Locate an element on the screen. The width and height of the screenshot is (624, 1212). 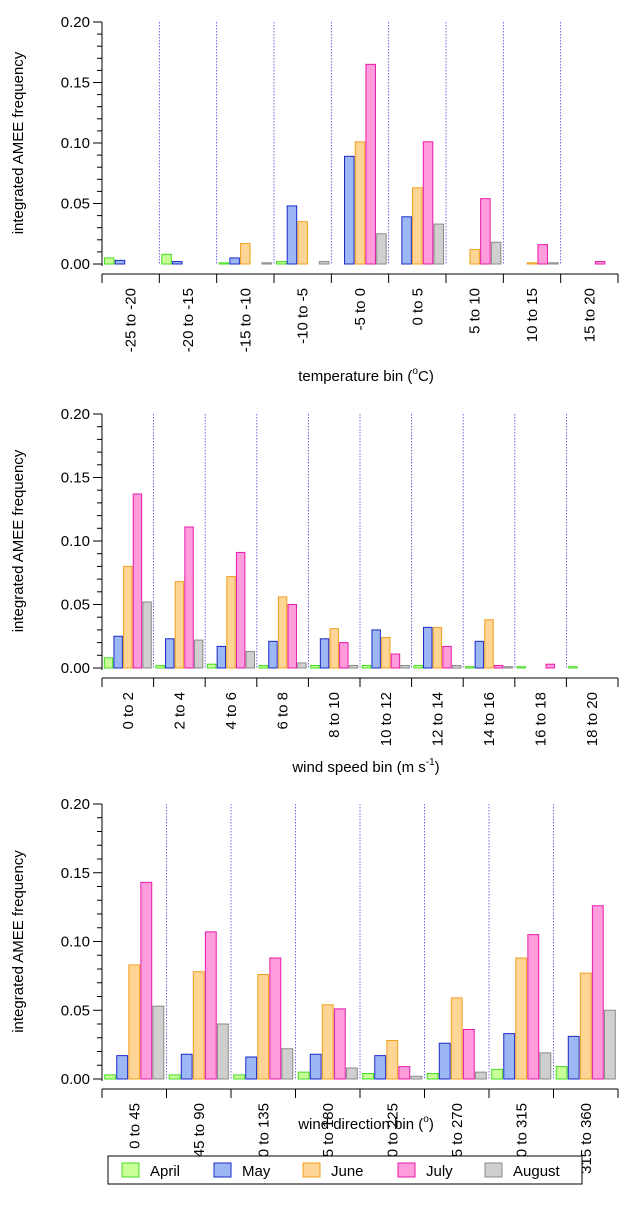
x-axis-label: wind direction bin (o) is located at coordinates (365, 1123).